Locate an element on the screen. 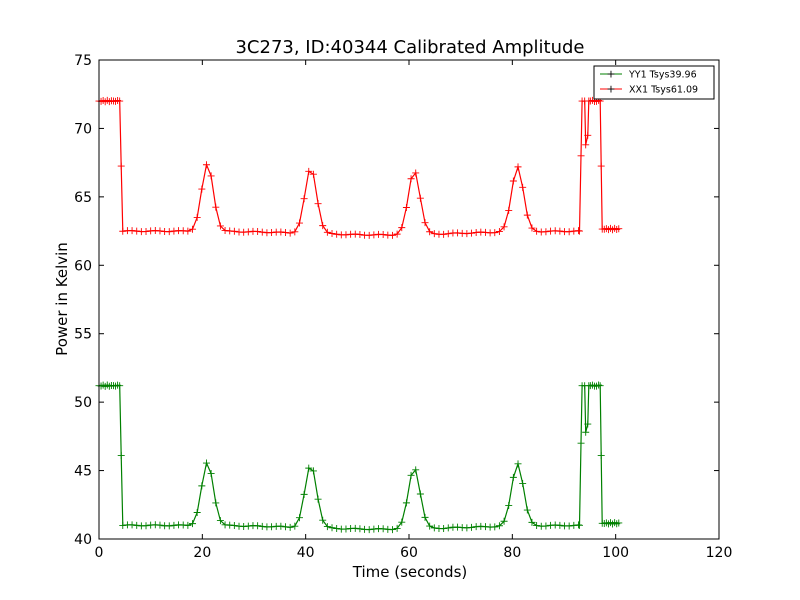 The width and height of the screenshot is (800, 600). legend: + YY1 Tsys39.96 + XX1 Tsys61.09 is located at coordinates (654, 82).